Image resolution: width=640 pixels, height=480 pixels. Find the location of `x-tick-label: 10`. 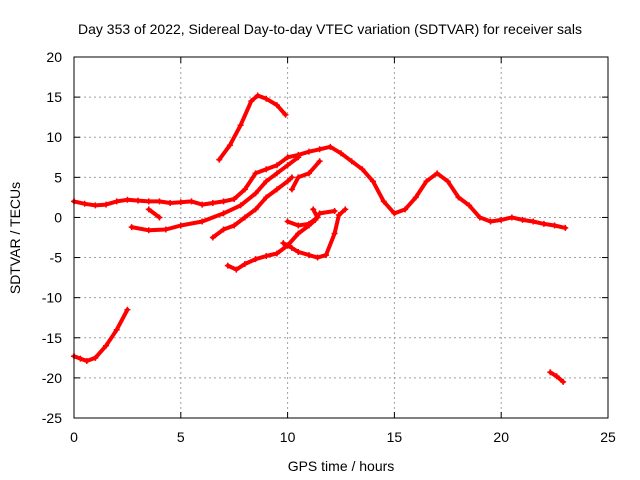

x-tick-label: 10 is located at coordinates (288, 437).